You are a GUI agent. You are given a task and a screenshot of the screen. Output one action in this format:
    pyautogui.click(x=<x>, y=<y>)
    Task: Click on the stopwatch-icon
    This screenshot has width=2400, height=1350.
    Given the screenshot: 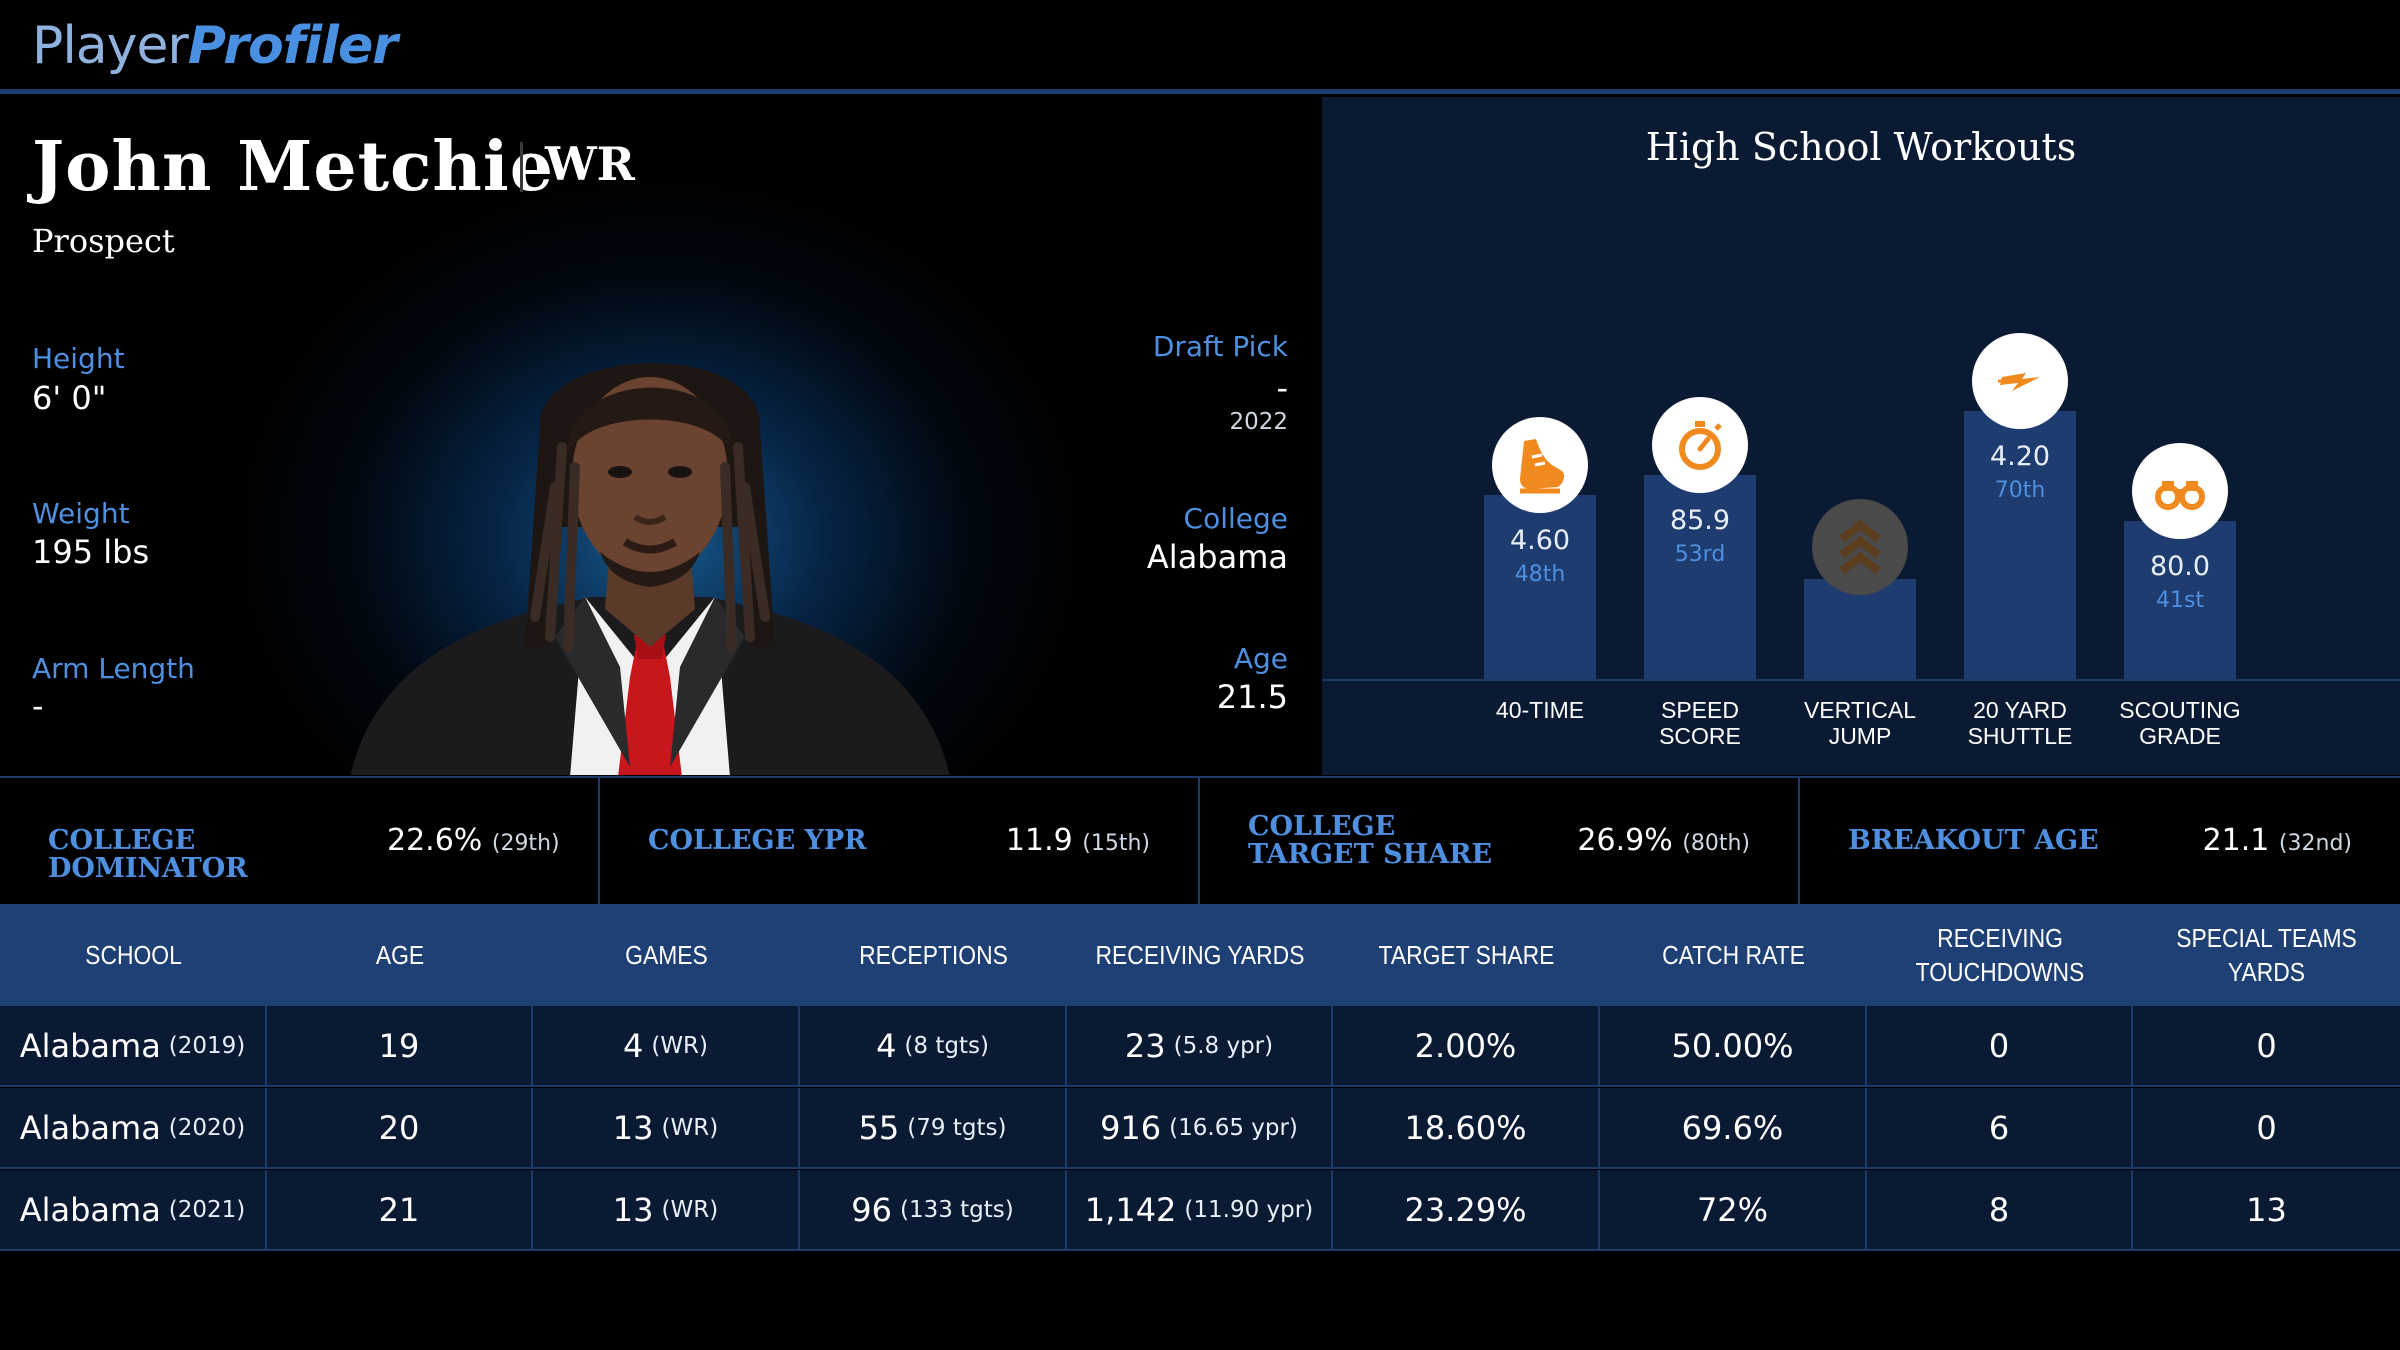 What is the action you would take?
    pyautogui.click(x=1700, y=445)
    